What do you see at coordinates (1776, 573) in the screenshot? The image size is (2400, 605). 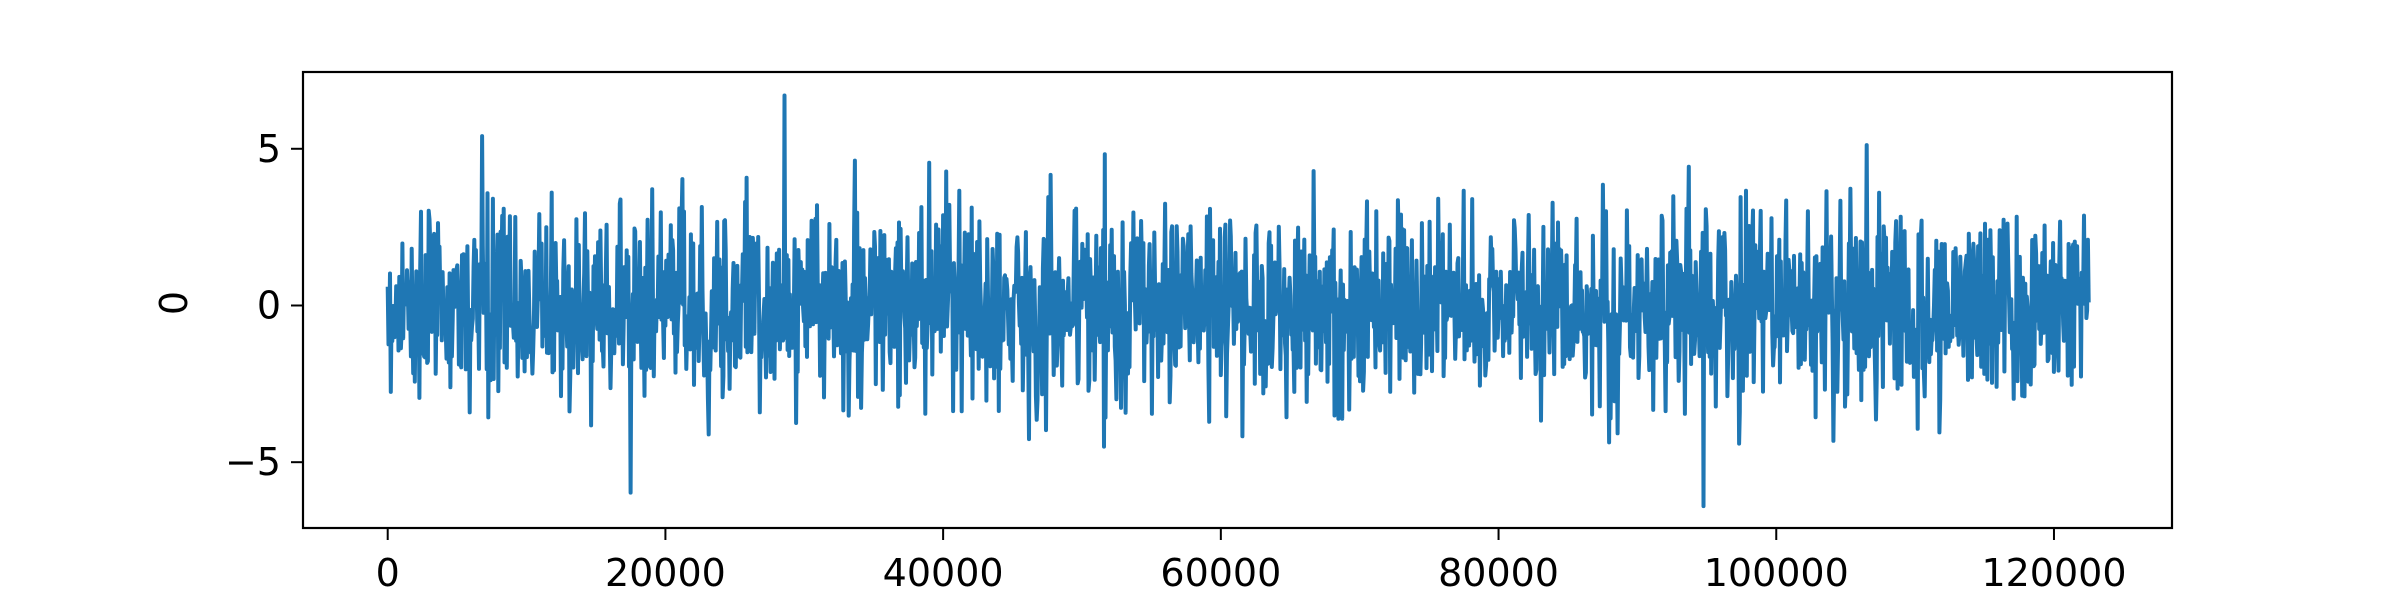 I see `x-tick-label: 100000` at bounding box center [1776, 573].